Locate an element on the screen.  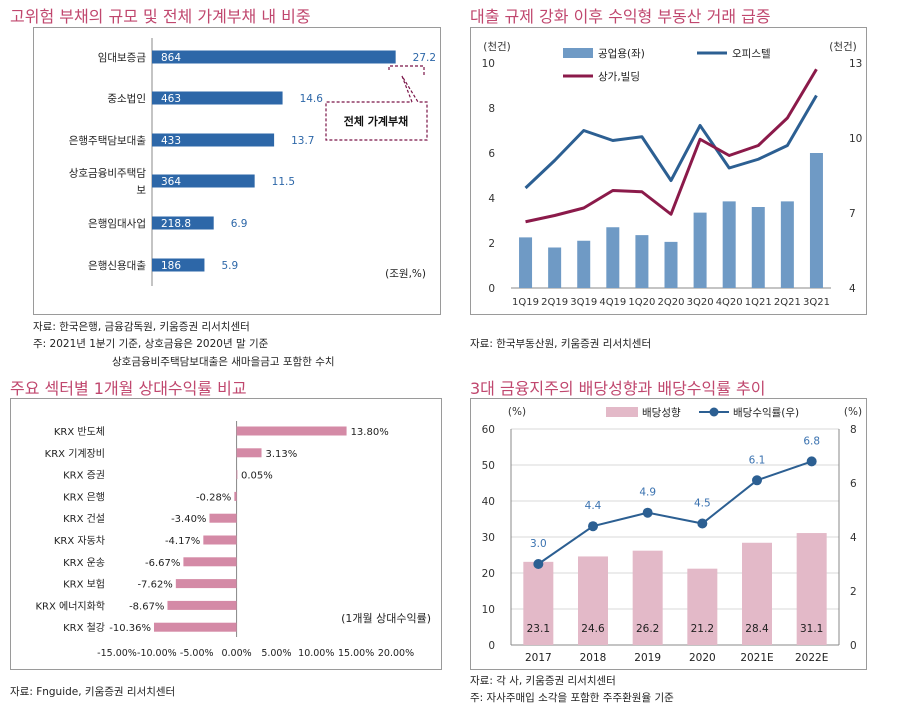
chart2-left-axis-unit: (천건) is located at coordinates (497, 47).